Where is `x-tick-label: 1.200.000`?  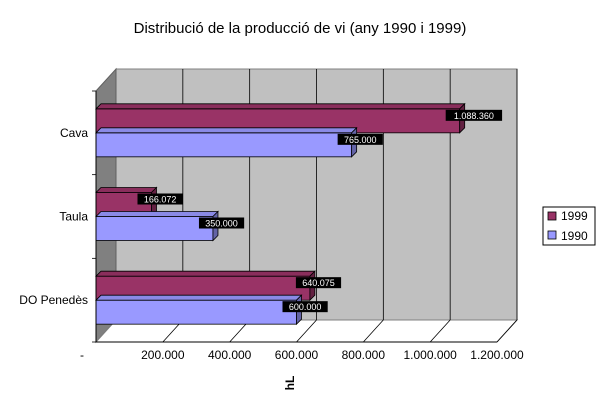
x-tick-label: 1.200.000 is located at coordinates (497, 355).